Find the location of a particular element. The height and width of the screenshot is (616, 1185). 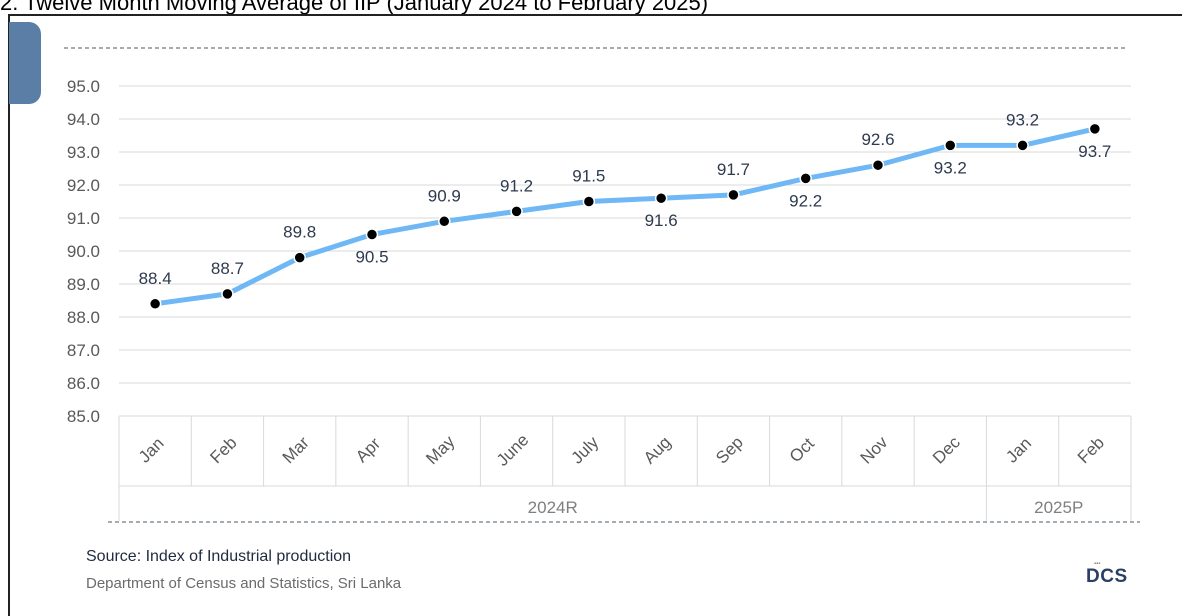

data-label: 93.7 is located at coordinates (1094, 151).